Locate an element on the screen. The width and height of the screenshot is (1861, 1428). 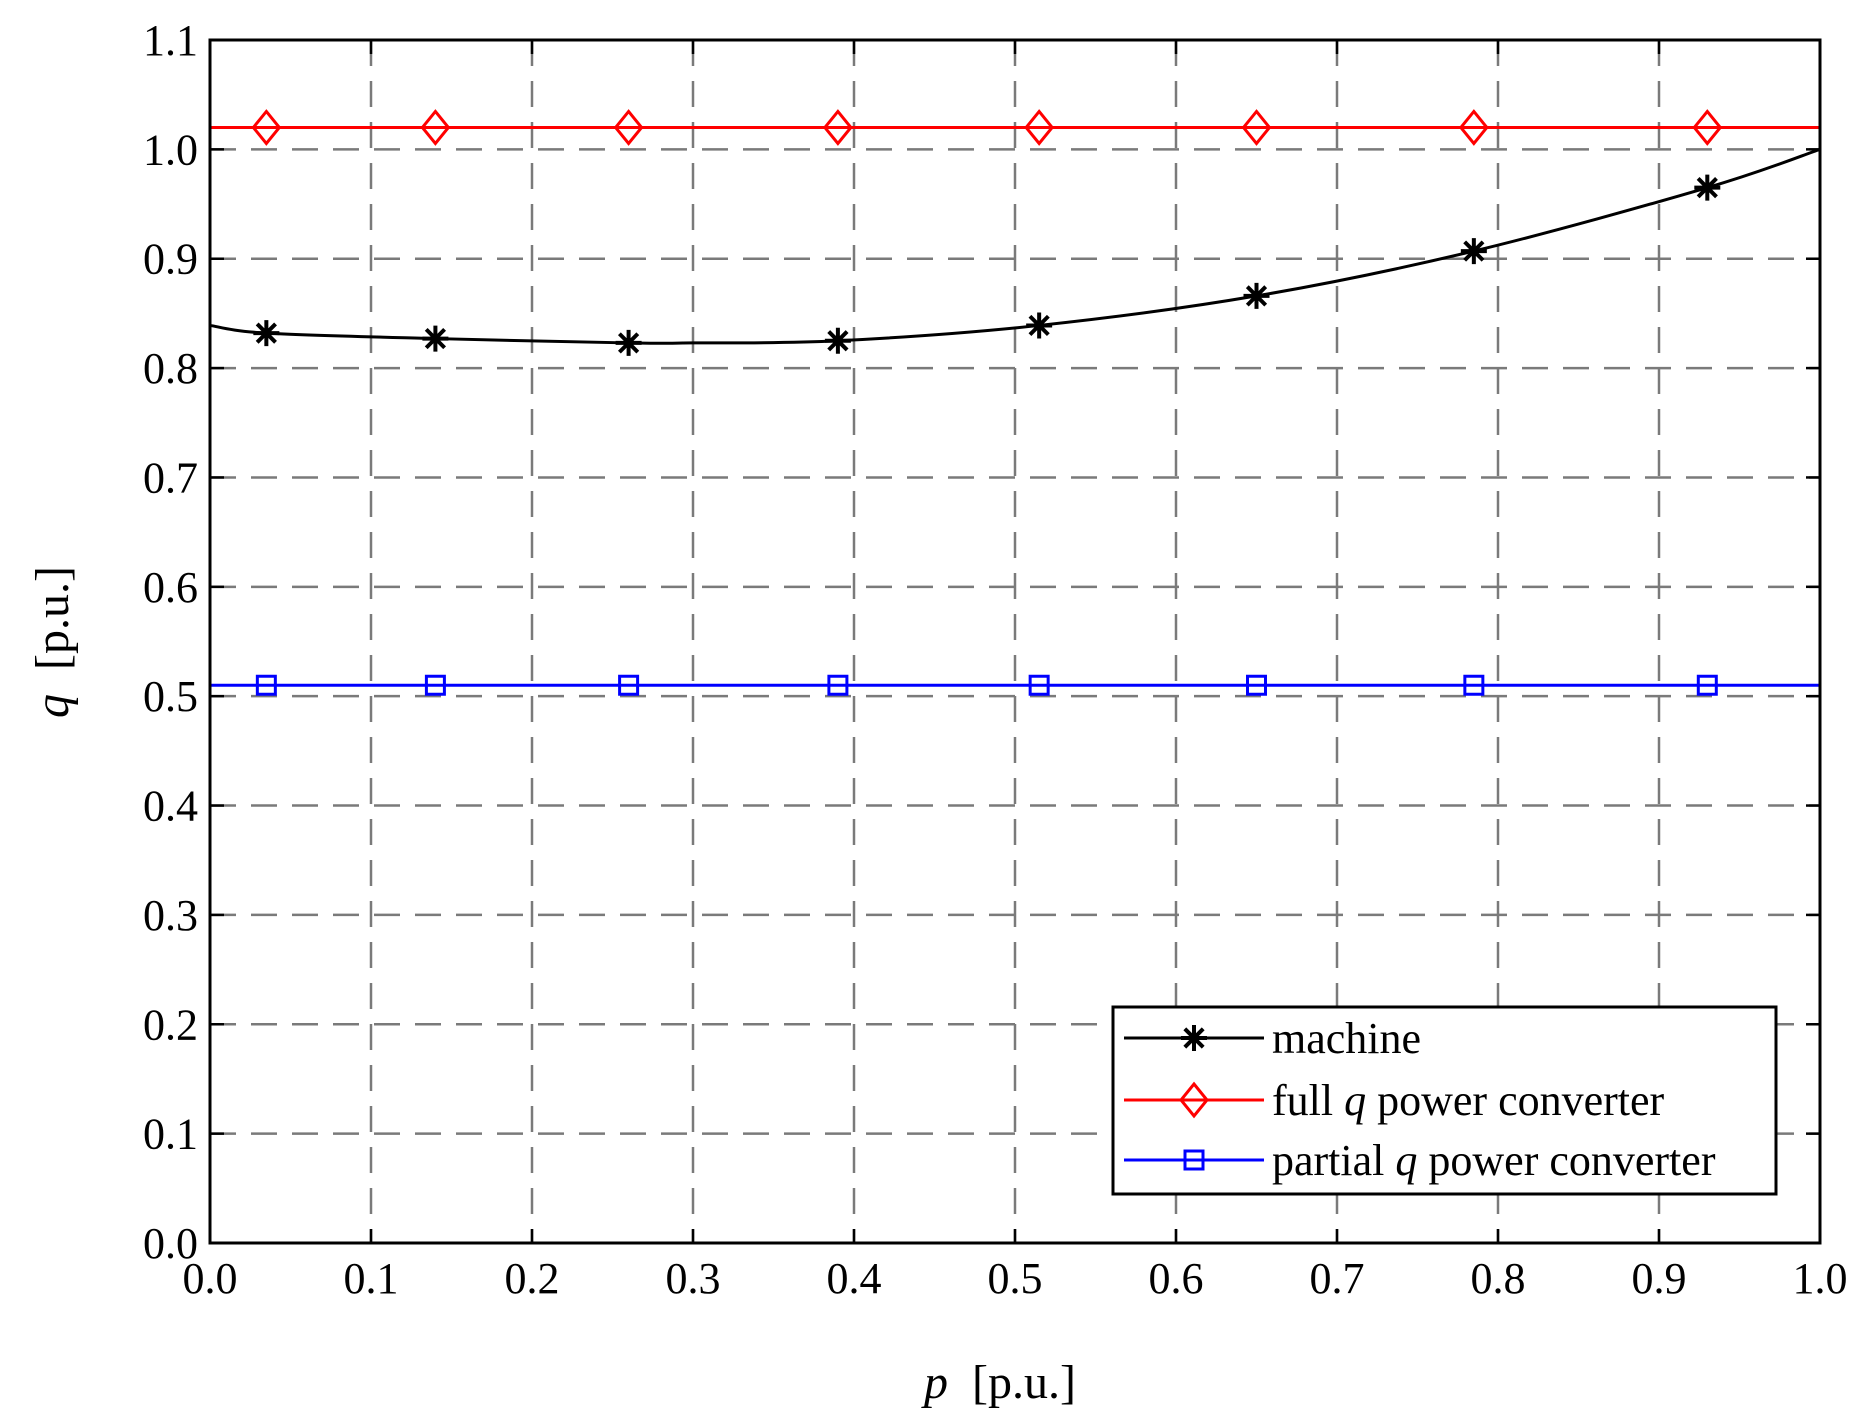
y-tick-label: 0.4 is located at coordinates (170, 806).